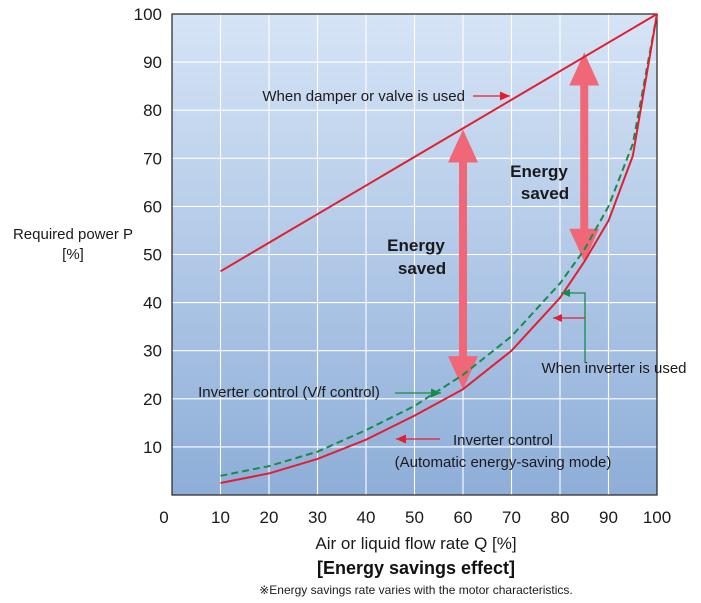  Describe the element at coordinates (152, 399) in the screenshot. I see `y-tick-label: 20` at that location.